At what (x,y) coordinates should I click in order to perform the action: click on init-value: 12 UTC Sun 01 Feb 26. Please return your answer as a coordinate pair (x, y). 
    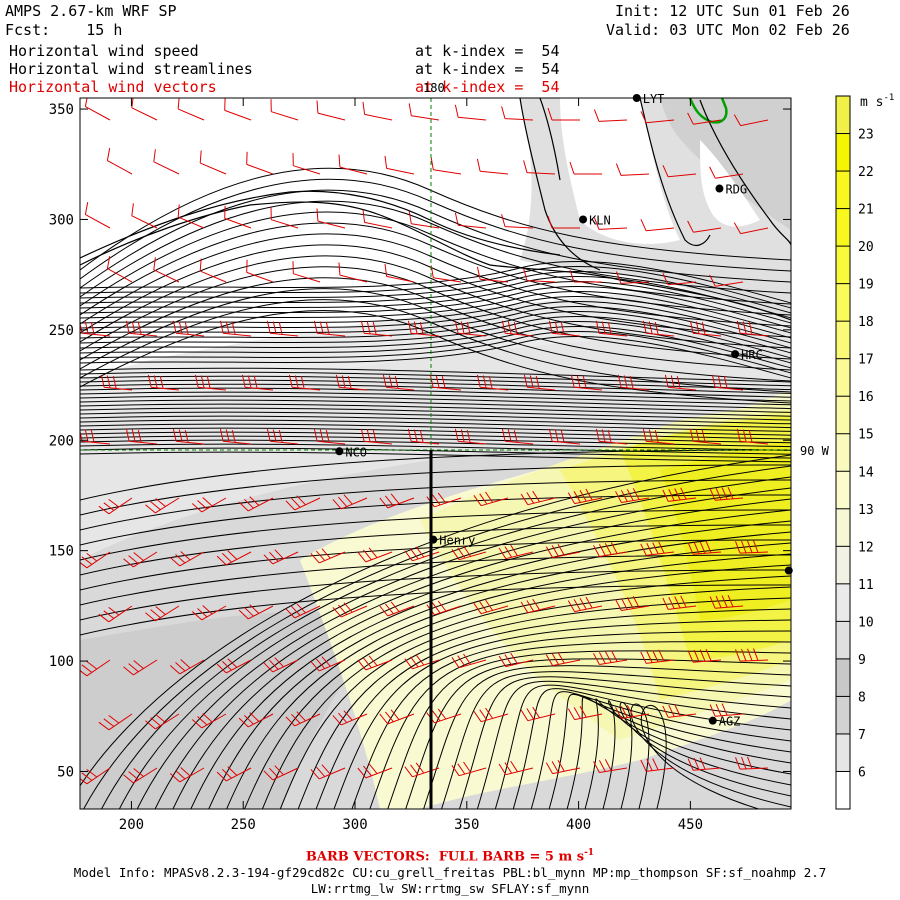
    Looking at the image, I should click on (759, 11).